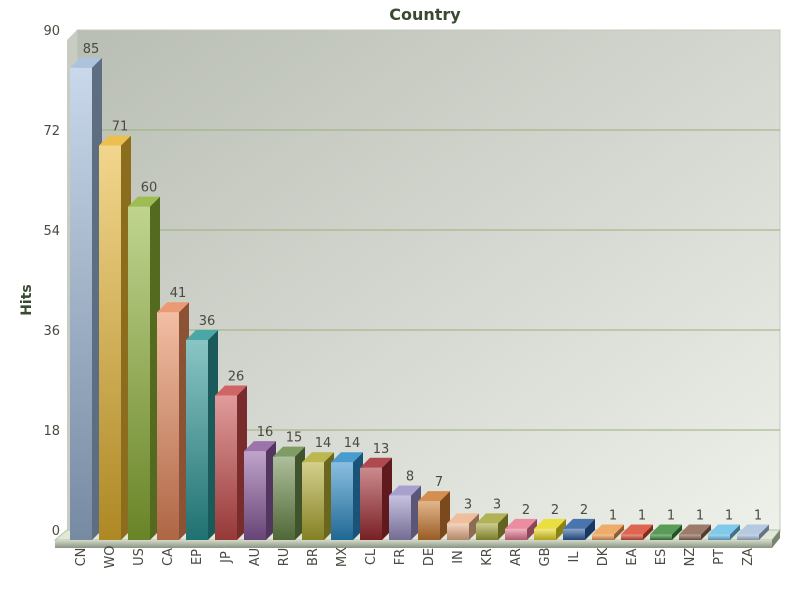 This screenshot has height=604, width=800. I want to click on bar-ea, so click(637, 532).